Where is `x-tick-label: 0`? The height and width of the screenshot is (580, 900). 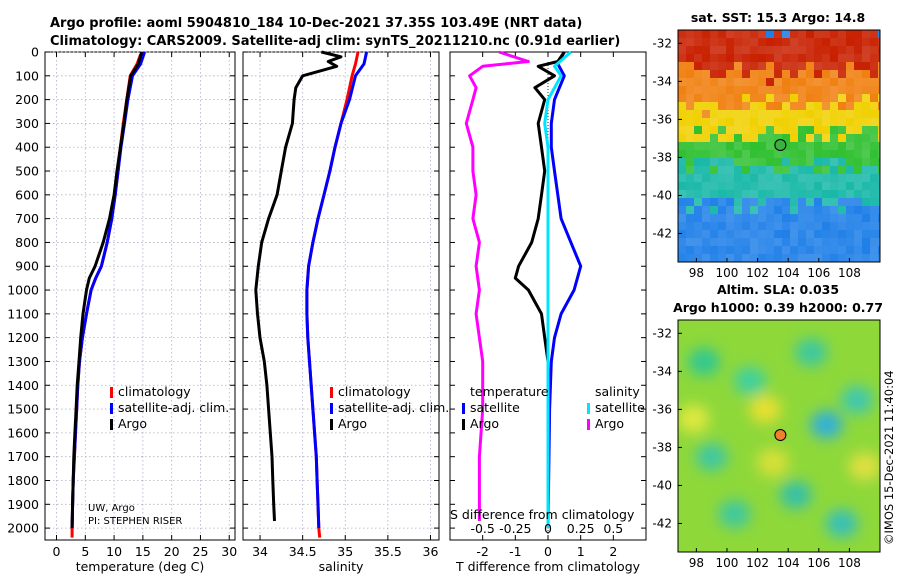 x-tick-label: 0 is located at coordinates (57, 551).